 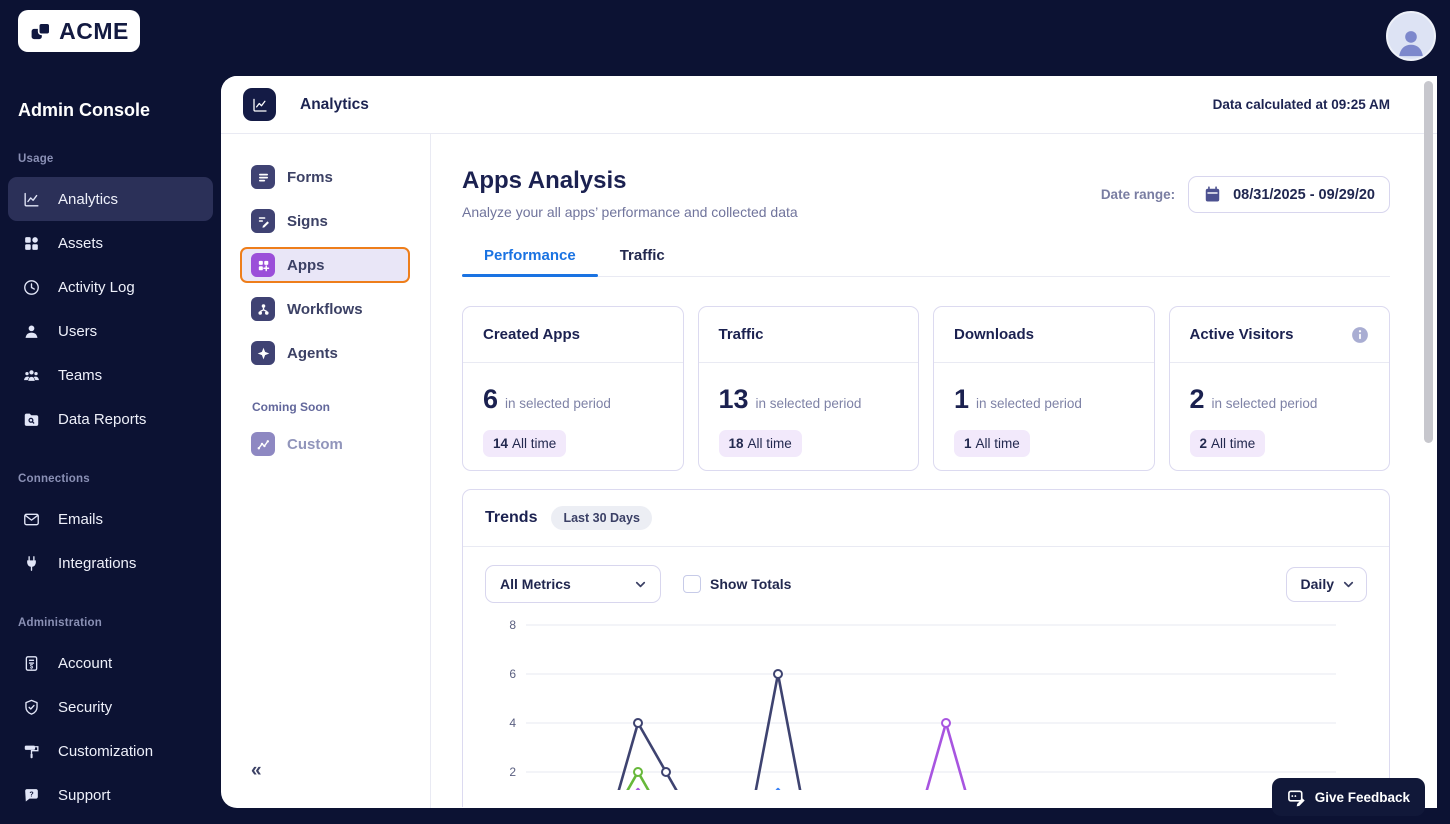 What do you see at coordinates (31, 419) in the screenshot?
I see `data-reports-icon` at bounding box center [31, 419].